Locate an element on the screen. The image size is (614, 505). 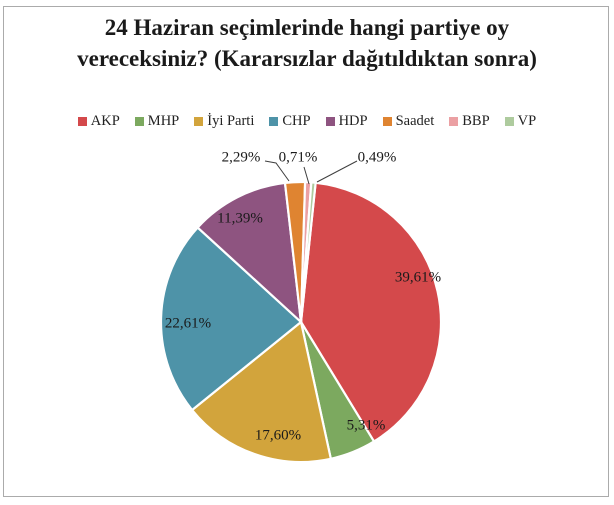
legend-item-mhp: MHP is located at coordinates (157, 121).